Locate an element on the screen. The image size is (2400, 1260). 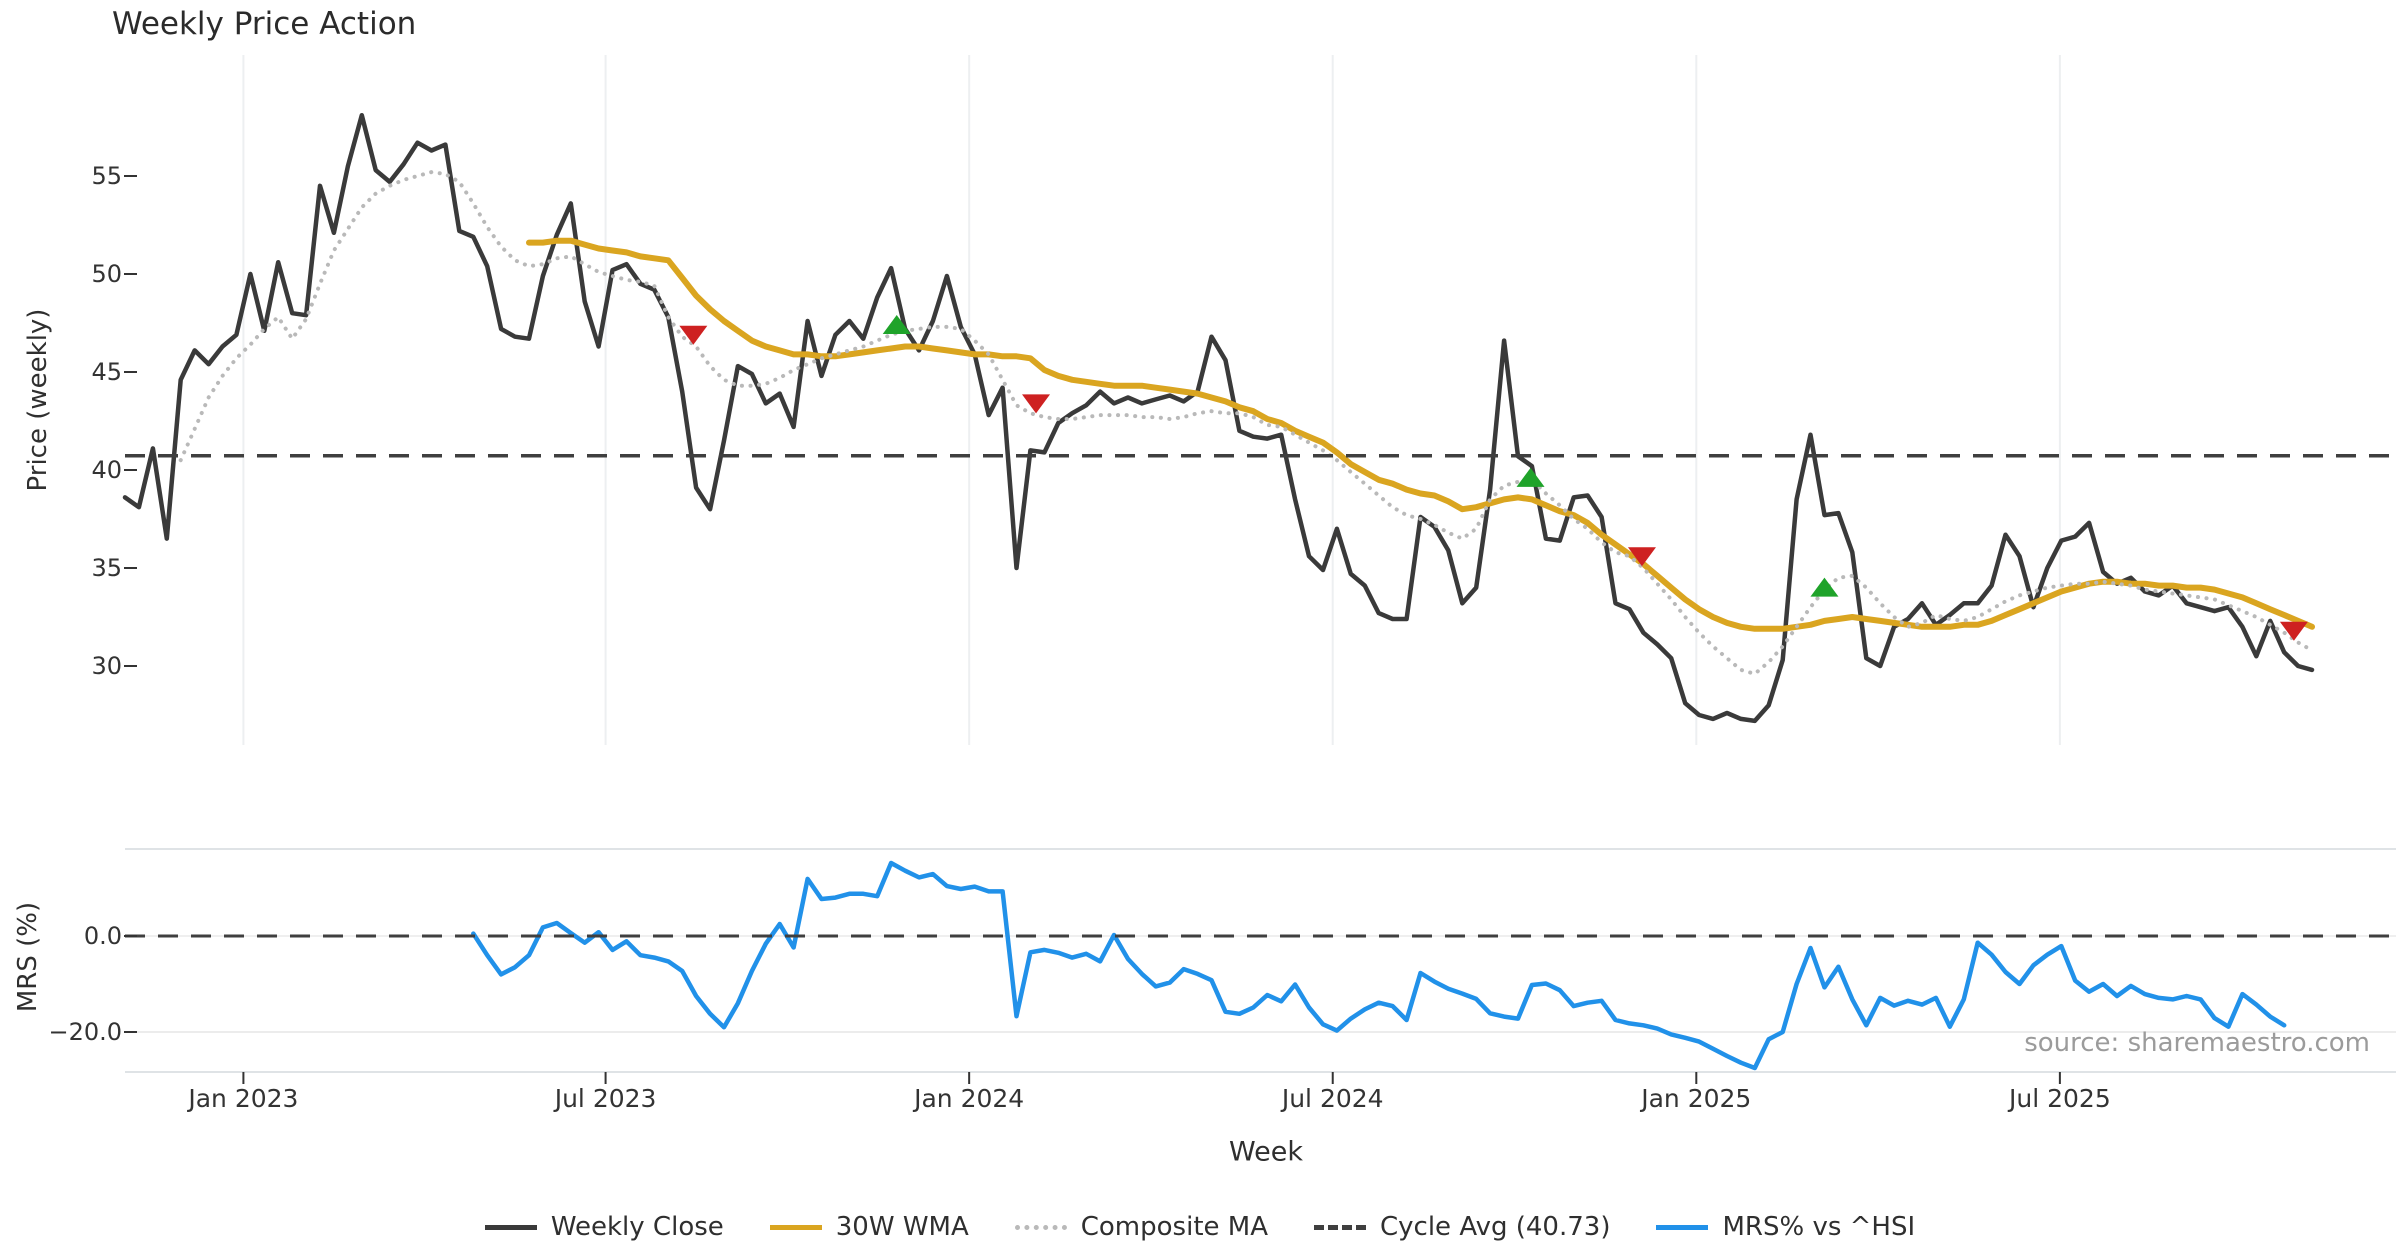
price-ytick-label: 55 is located at coordinates (106, 176).